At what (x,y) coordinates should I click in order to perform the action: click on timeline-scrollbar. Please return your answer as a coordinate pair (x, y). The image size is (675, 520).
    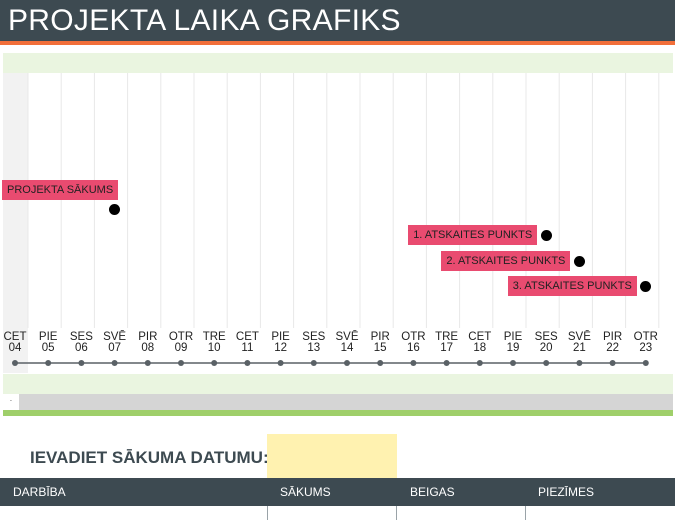
    Looking at the image, I should click on (338, 402).